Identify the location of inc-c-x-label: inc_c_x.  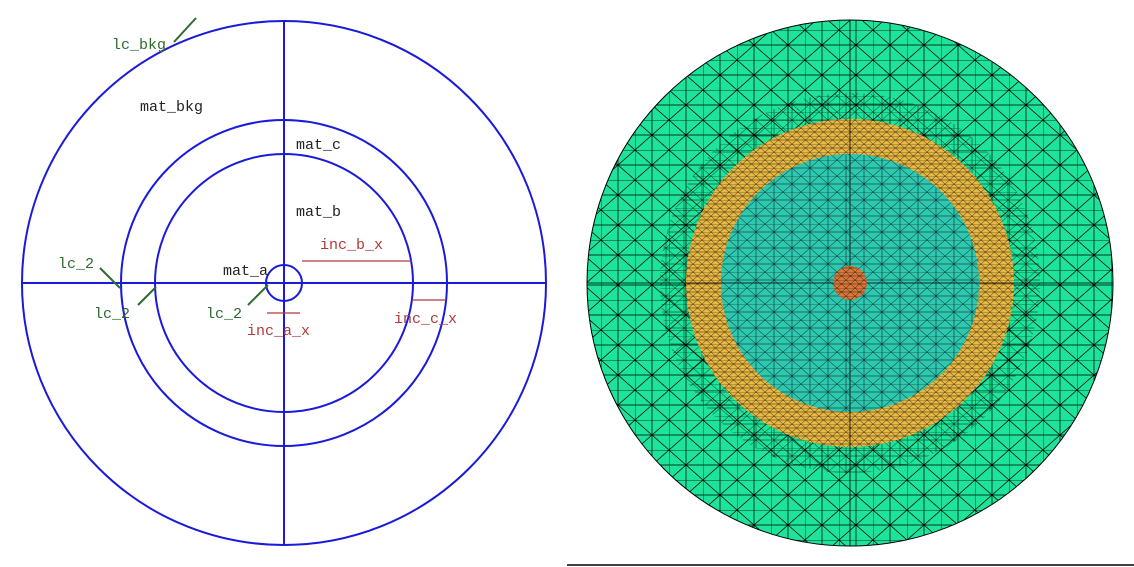
(425, 319).